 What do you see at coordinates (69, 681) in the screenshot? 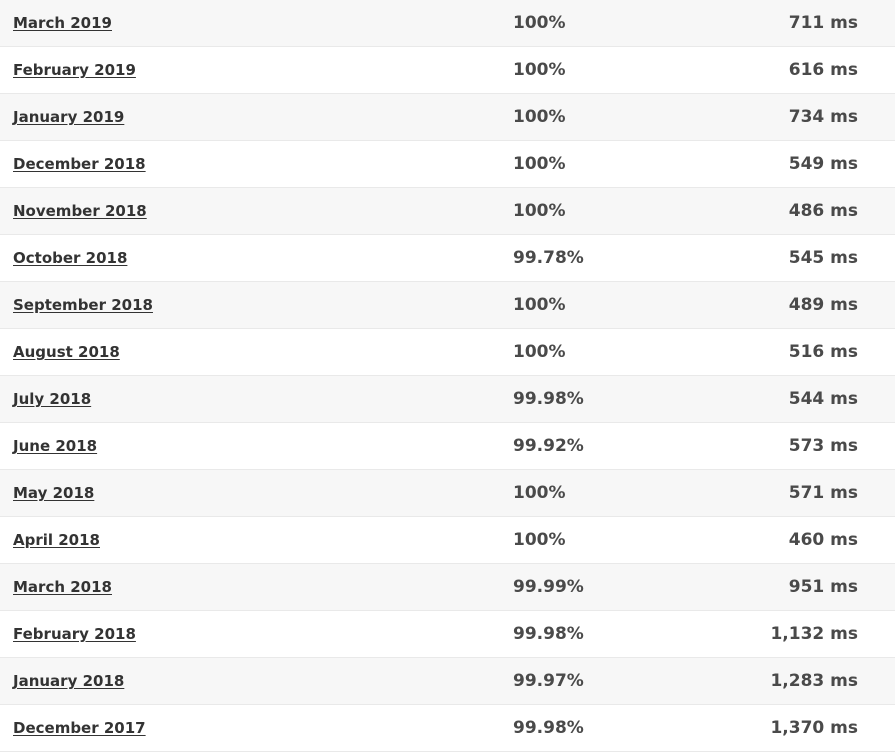
I see `month-link: January 2018` at bounding box center [69, 681].